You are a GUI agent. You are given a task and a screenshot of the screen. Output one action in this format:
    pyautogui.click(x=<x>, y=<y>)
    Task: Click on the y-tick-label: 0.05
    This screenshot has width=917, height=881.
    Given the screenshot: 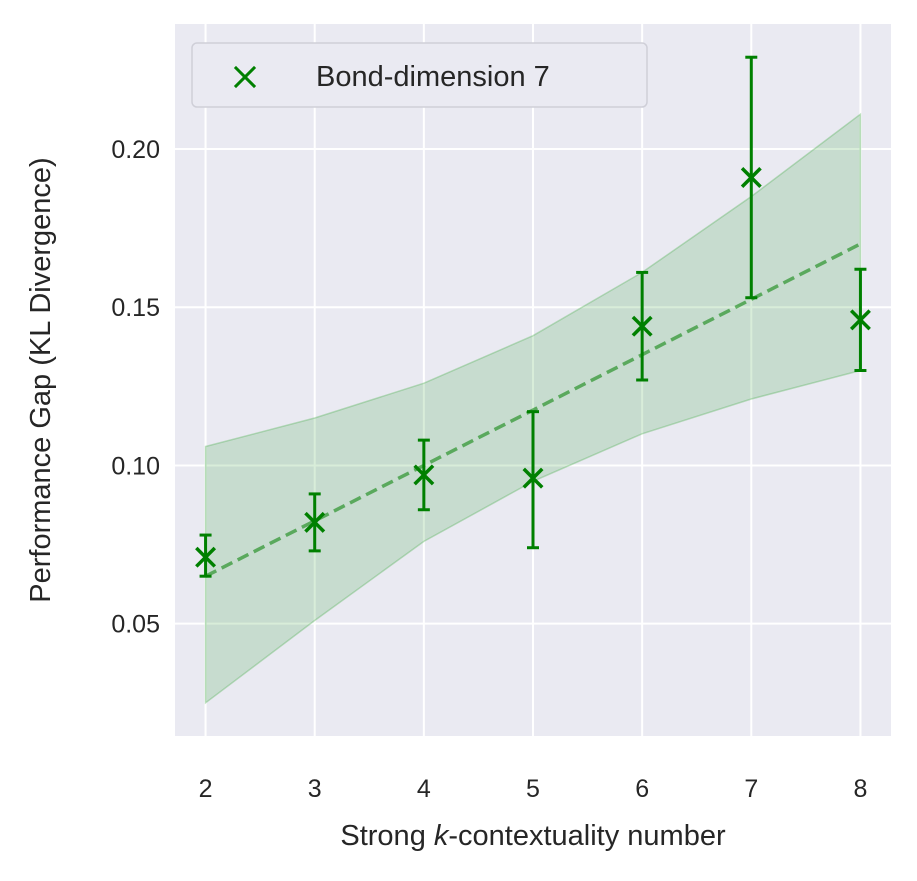 What is the action you would take?
    pyautogui.click(x=135, y=625)
    